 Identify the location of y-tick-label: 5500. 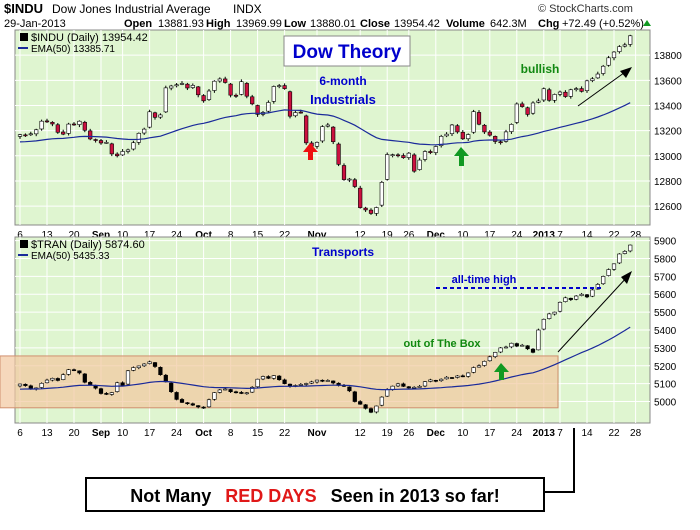
(665, 313).